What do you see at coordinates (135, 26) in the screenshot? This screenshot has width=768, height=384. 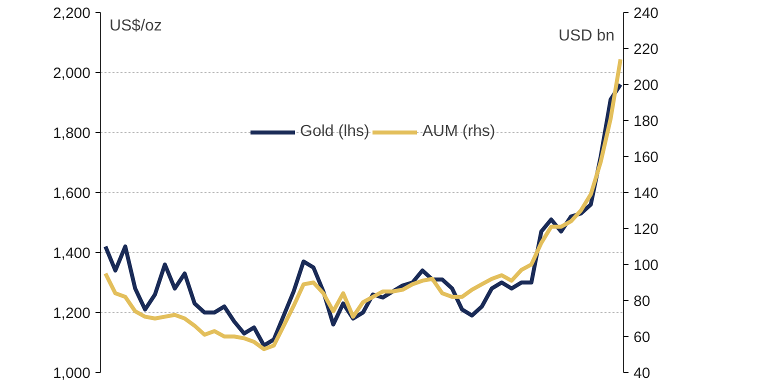 I see `y-axis-title: US$/oz` at bounding box center [135, 26].